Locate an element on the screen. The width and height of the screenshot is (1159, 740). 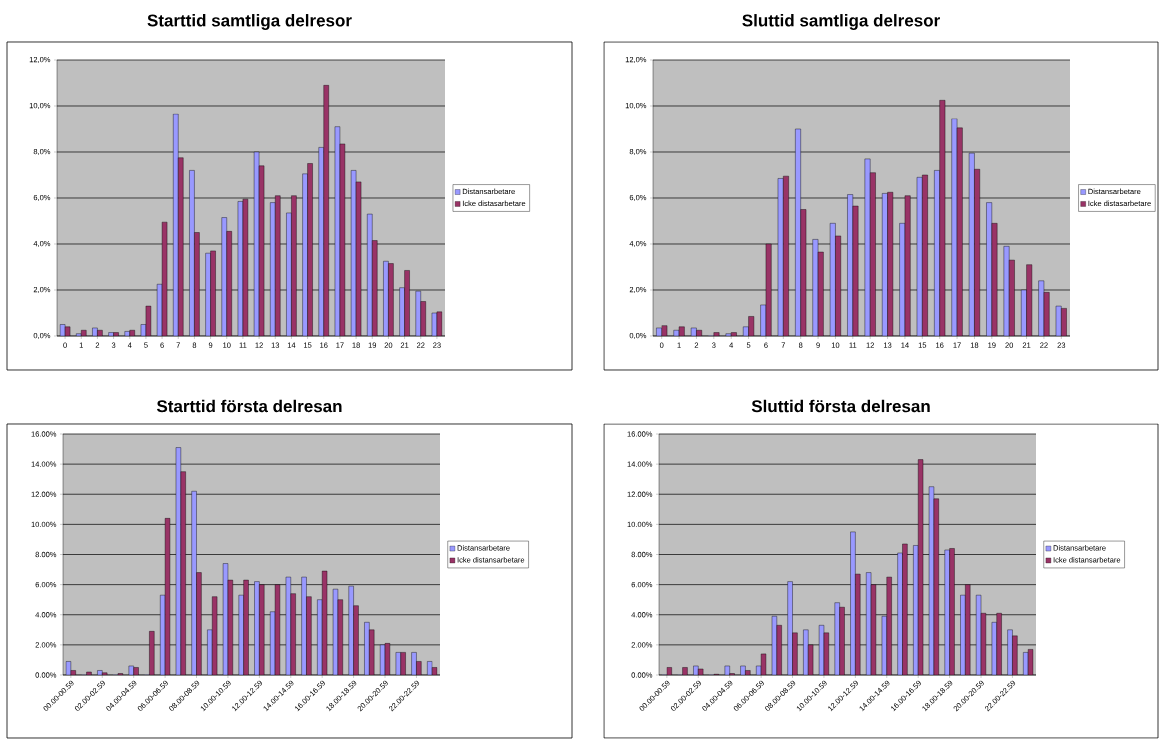
chart-title: Starttid samtliga delresor is located at coordinates (249, 22).